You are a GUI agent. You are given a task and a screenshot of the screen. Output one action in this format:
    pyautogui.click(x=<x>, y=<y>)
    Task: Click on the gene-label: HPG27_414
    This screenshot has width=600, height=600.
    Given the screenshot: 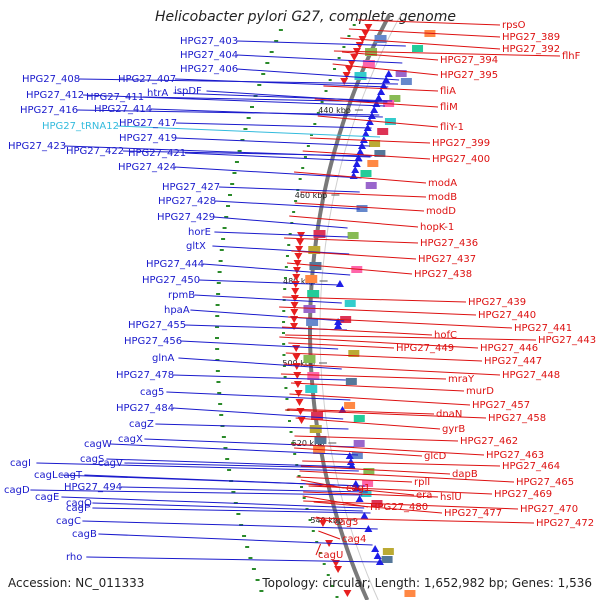 What is the action you would take?
    pyautogui.click(x=123, y=109)
    